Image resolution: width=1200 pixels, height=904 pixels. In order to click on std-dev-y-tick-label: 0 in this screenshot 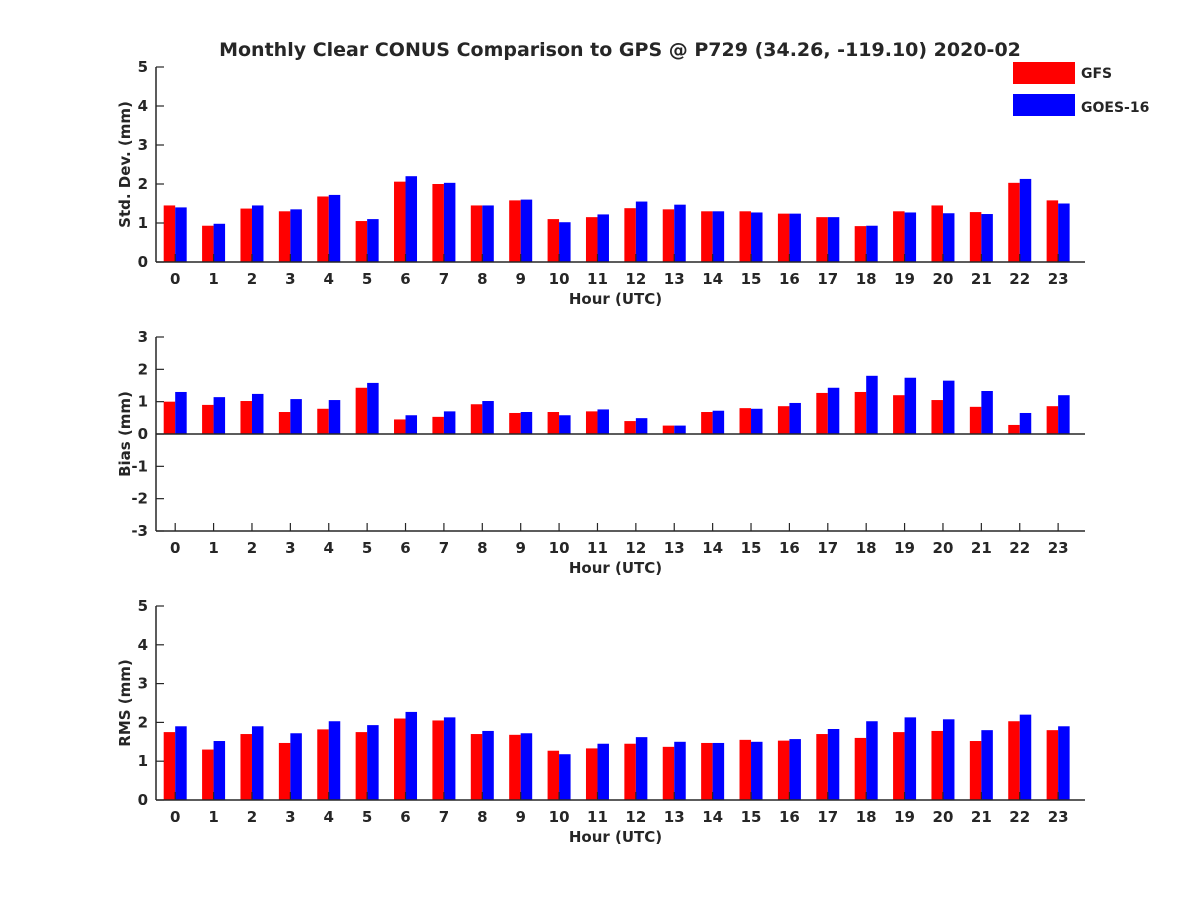, I will do `click(143, 262)`.